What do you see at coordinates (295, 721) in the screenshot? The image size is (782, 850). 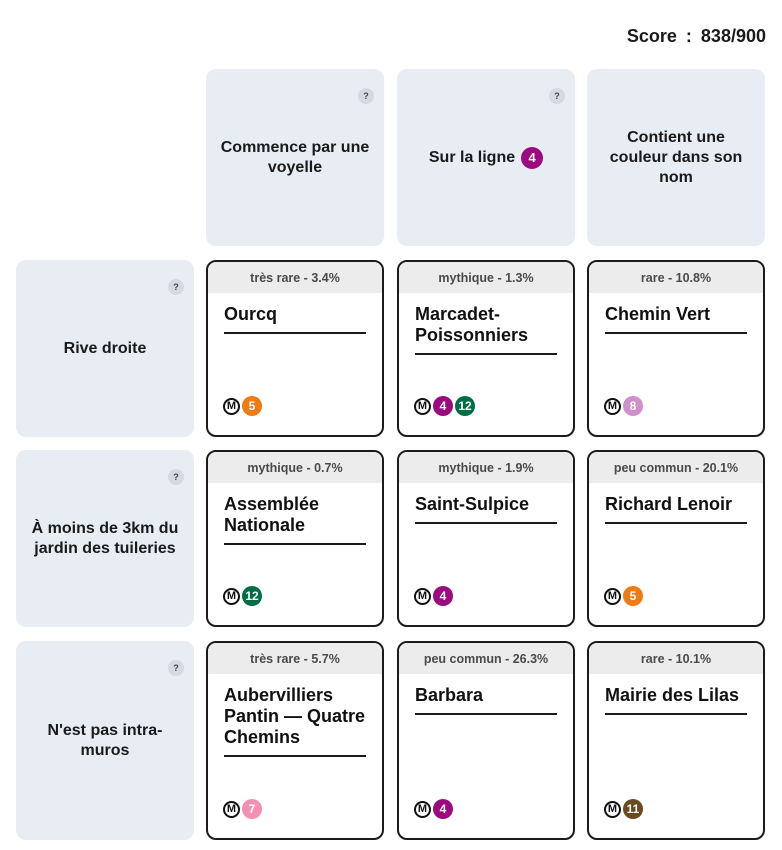 I see `station-name: Aubervilliers Pantin — Quatre Chemins` at bounding box center [295, 721].